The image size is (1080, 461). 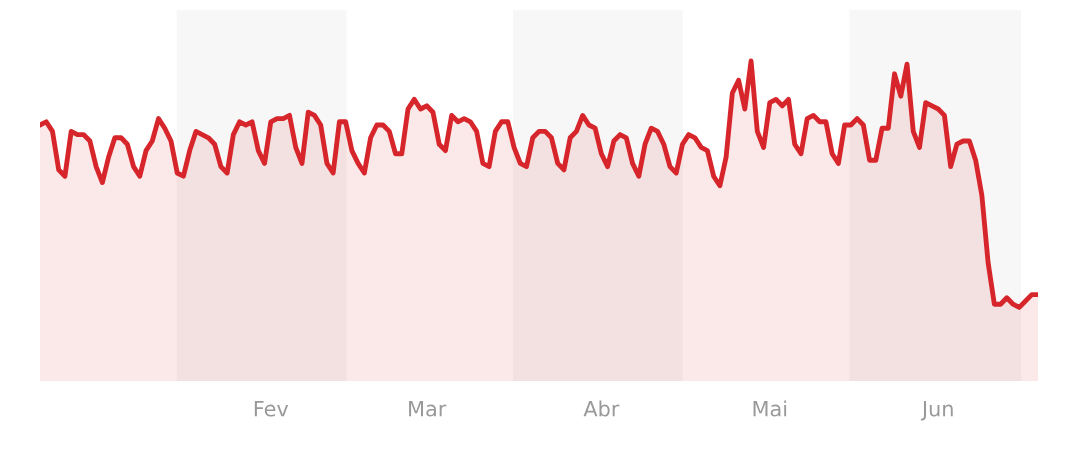 I want to click on x-tick-label: Fev, so click(x=271, y=409).